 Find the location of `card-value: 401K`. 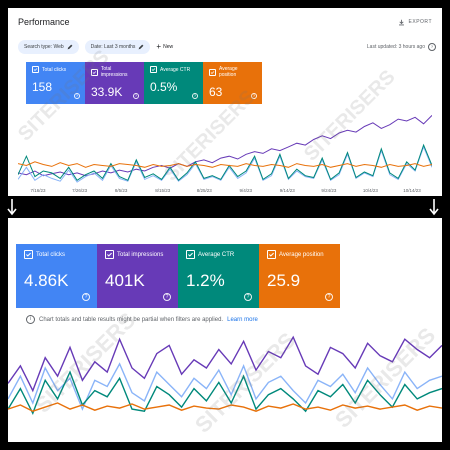

card-value: 401K is located at coordinates (125, 280).